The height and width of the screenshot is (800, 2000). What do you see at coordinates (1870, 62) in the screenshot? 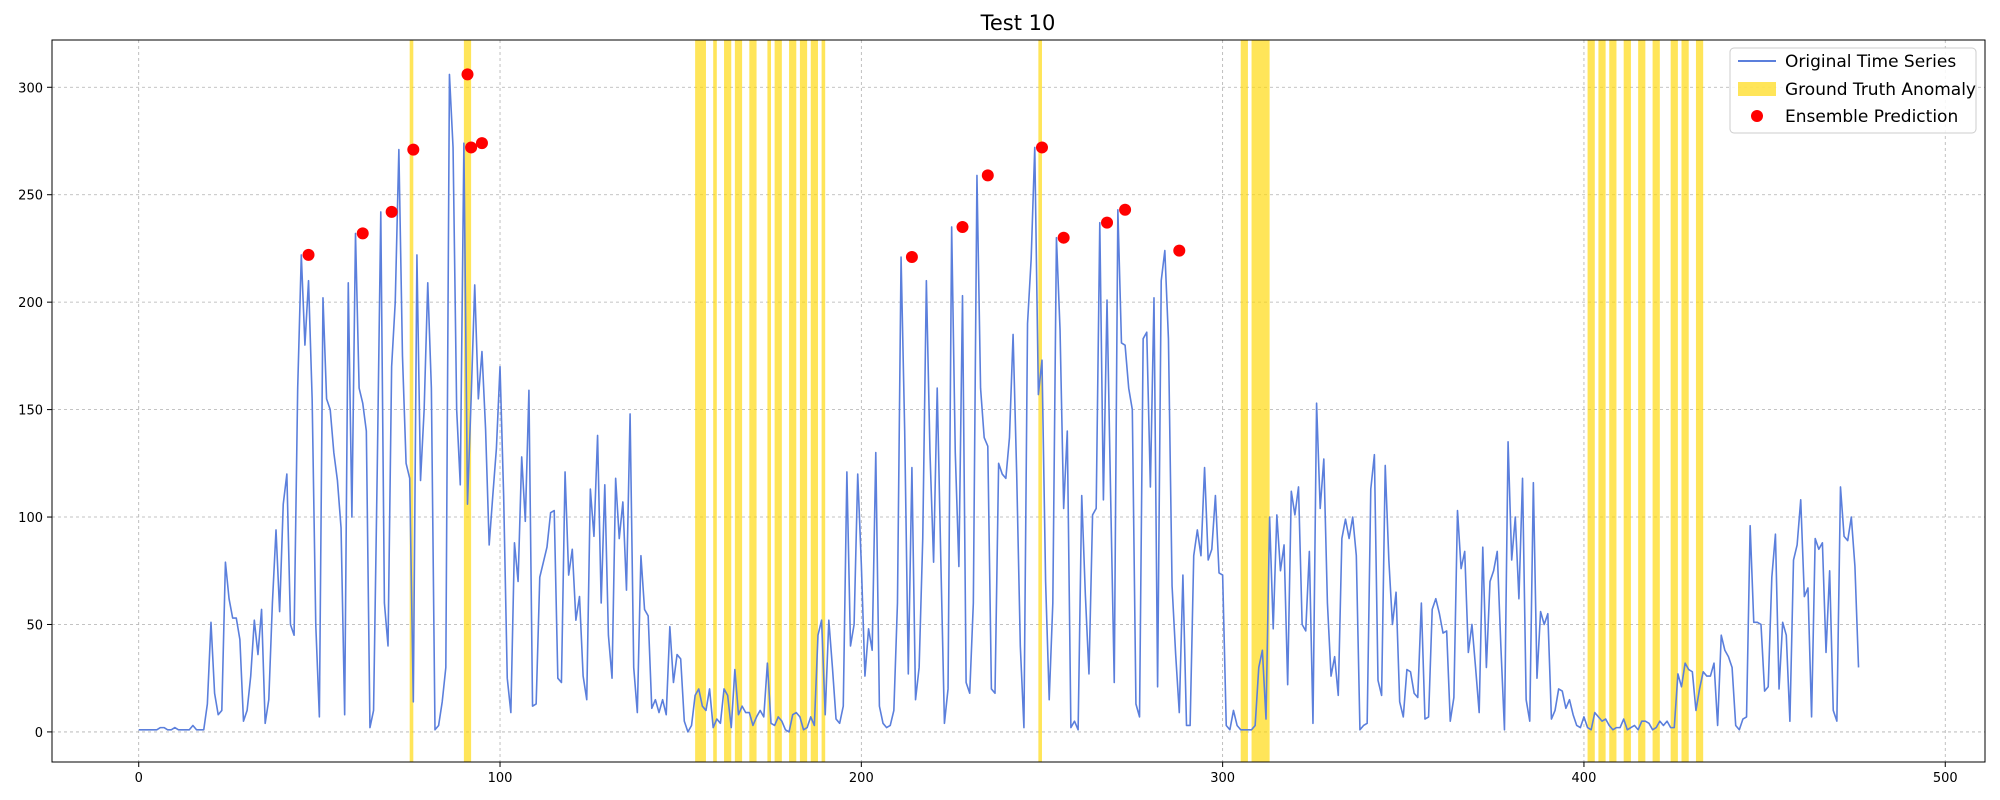
I see `legend-label-series: Original Time Series` at bounding box center [1870, 62].